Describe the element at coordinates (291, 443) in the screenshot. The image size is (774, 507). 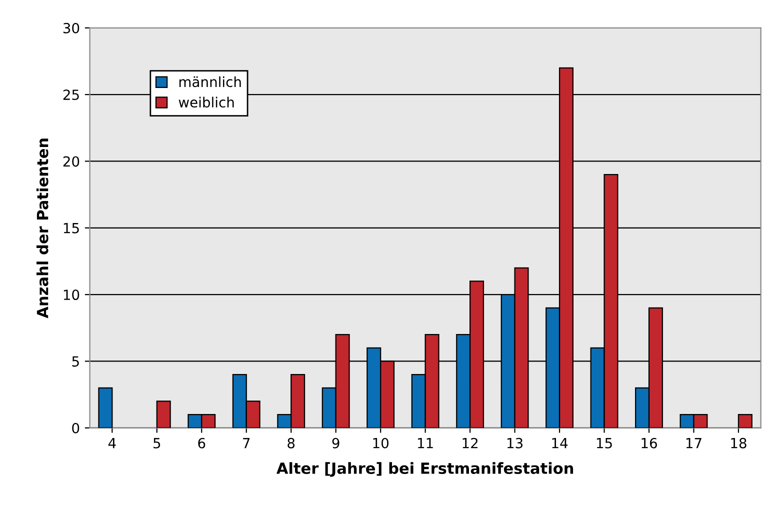
I see `x-tick-label: 8` at that location.